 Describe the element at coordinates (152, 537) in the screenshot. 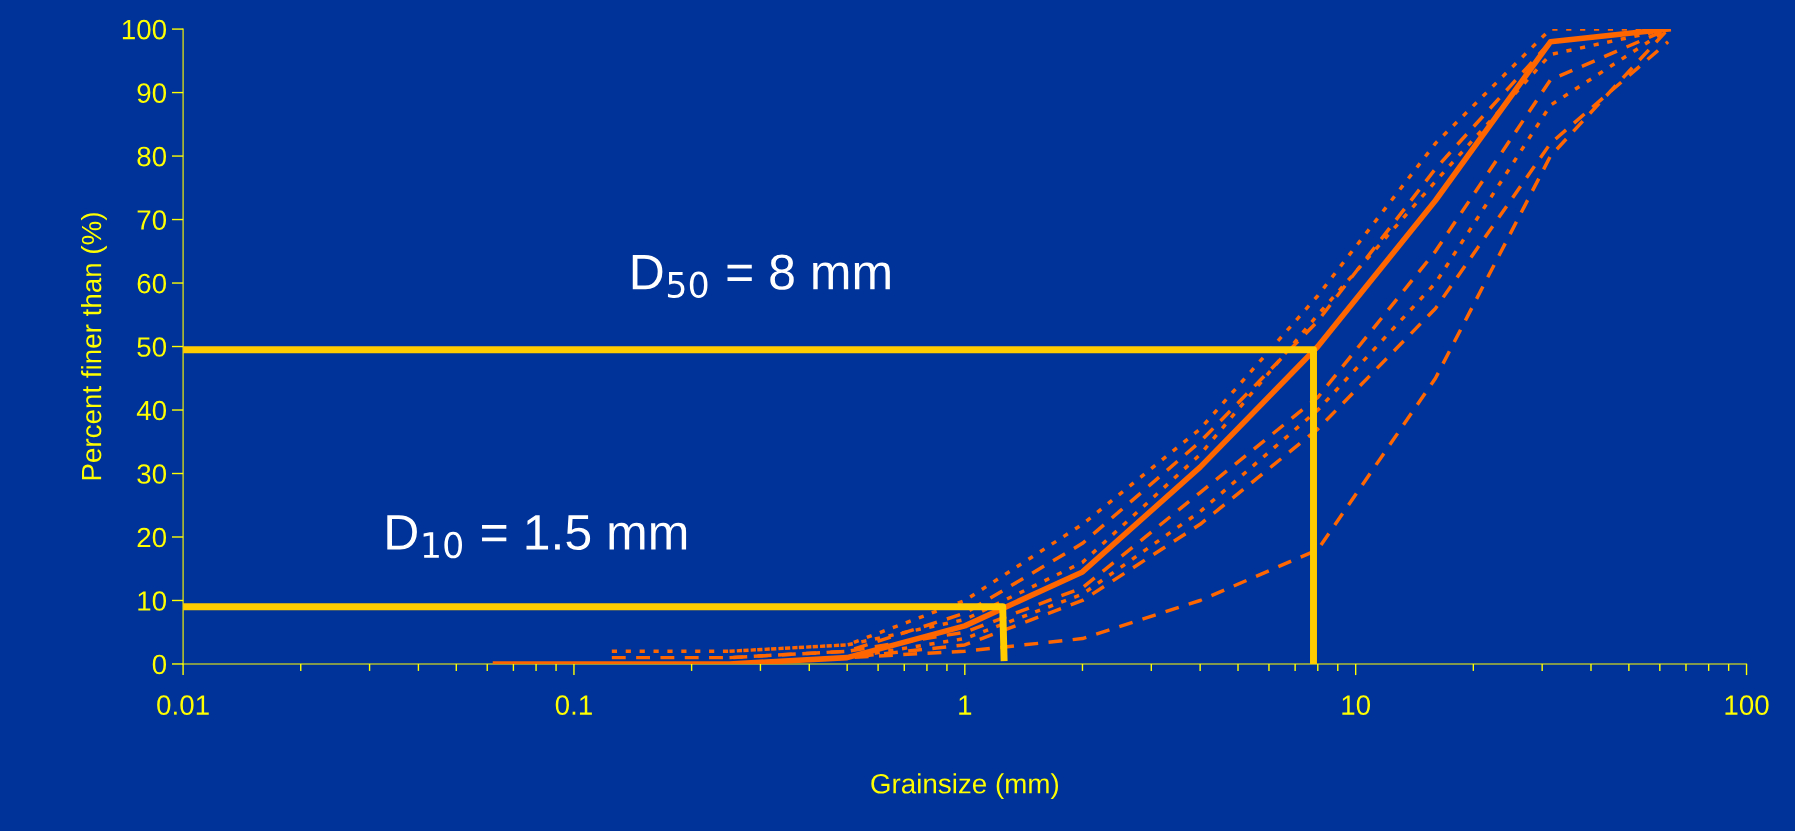

I see `y-tick-label: 20` at that location.